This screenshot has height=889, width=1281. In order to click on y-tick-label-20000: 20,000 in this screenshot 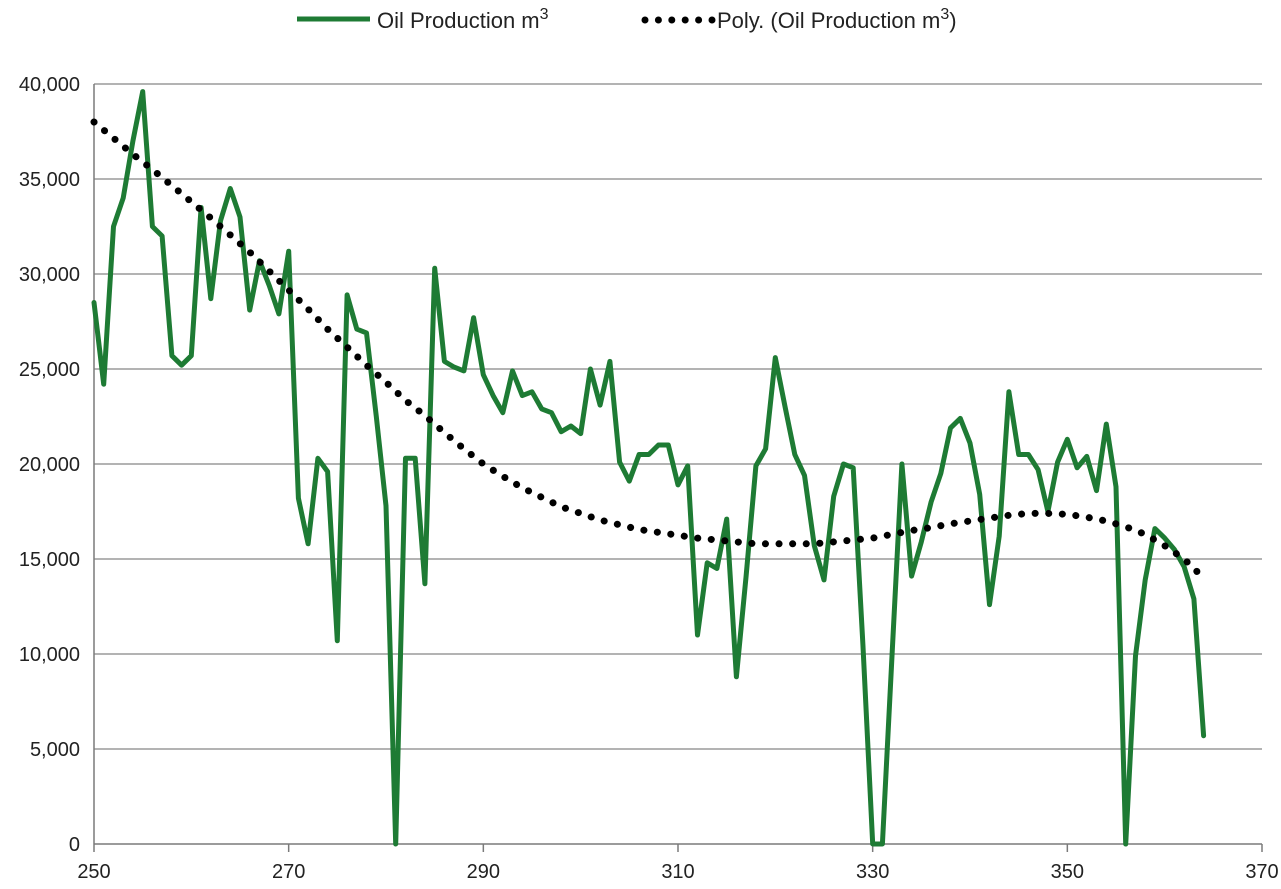, I will do `click(49, 465)`.